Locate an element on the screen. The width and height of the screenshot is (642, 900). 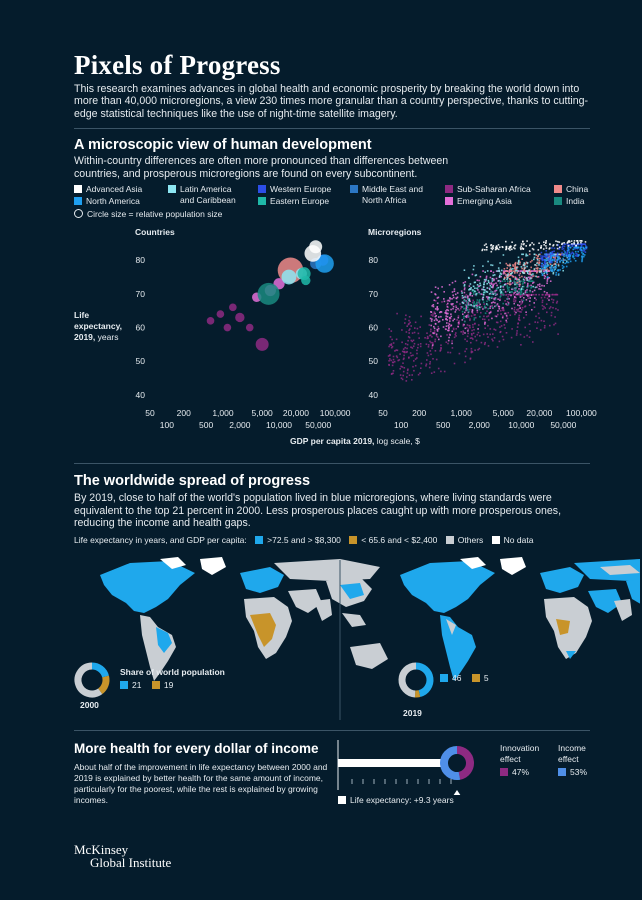
share-title: Share of world population is located at coordinates (172, 672).